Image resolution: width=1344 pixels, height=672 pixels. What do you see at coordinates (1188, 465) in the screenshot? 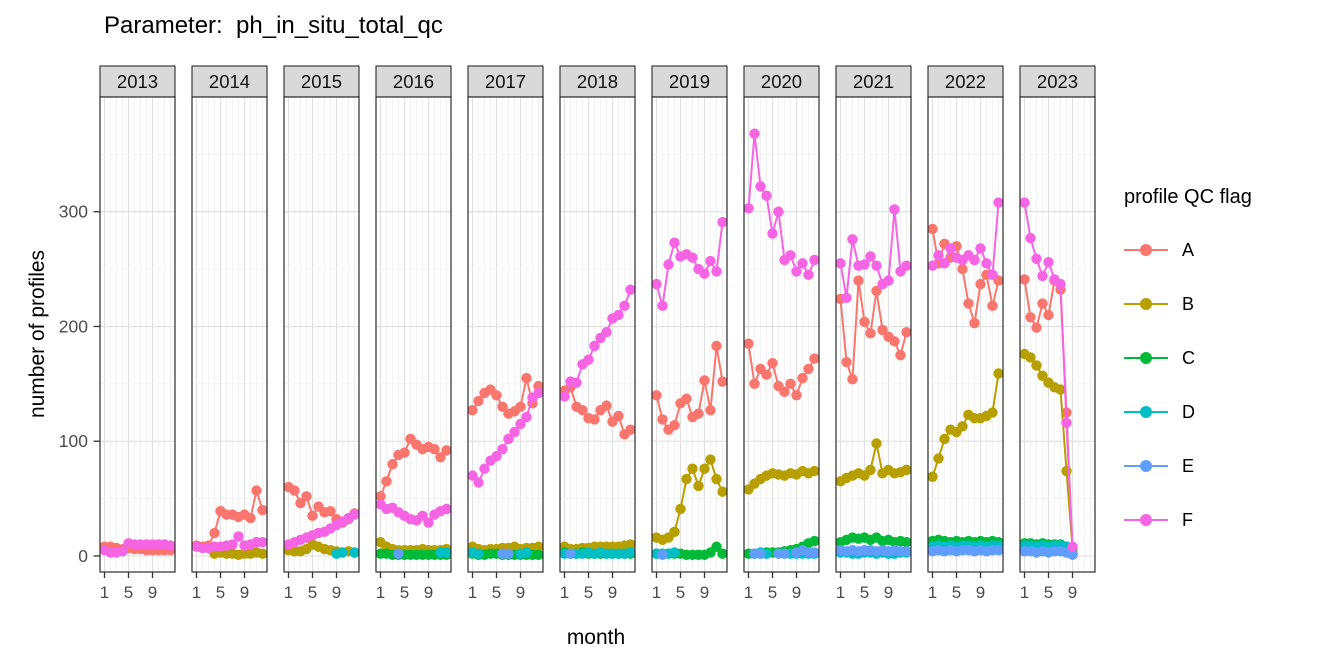
I see `legend-item-label: E` at bounding box center [1188, 465].